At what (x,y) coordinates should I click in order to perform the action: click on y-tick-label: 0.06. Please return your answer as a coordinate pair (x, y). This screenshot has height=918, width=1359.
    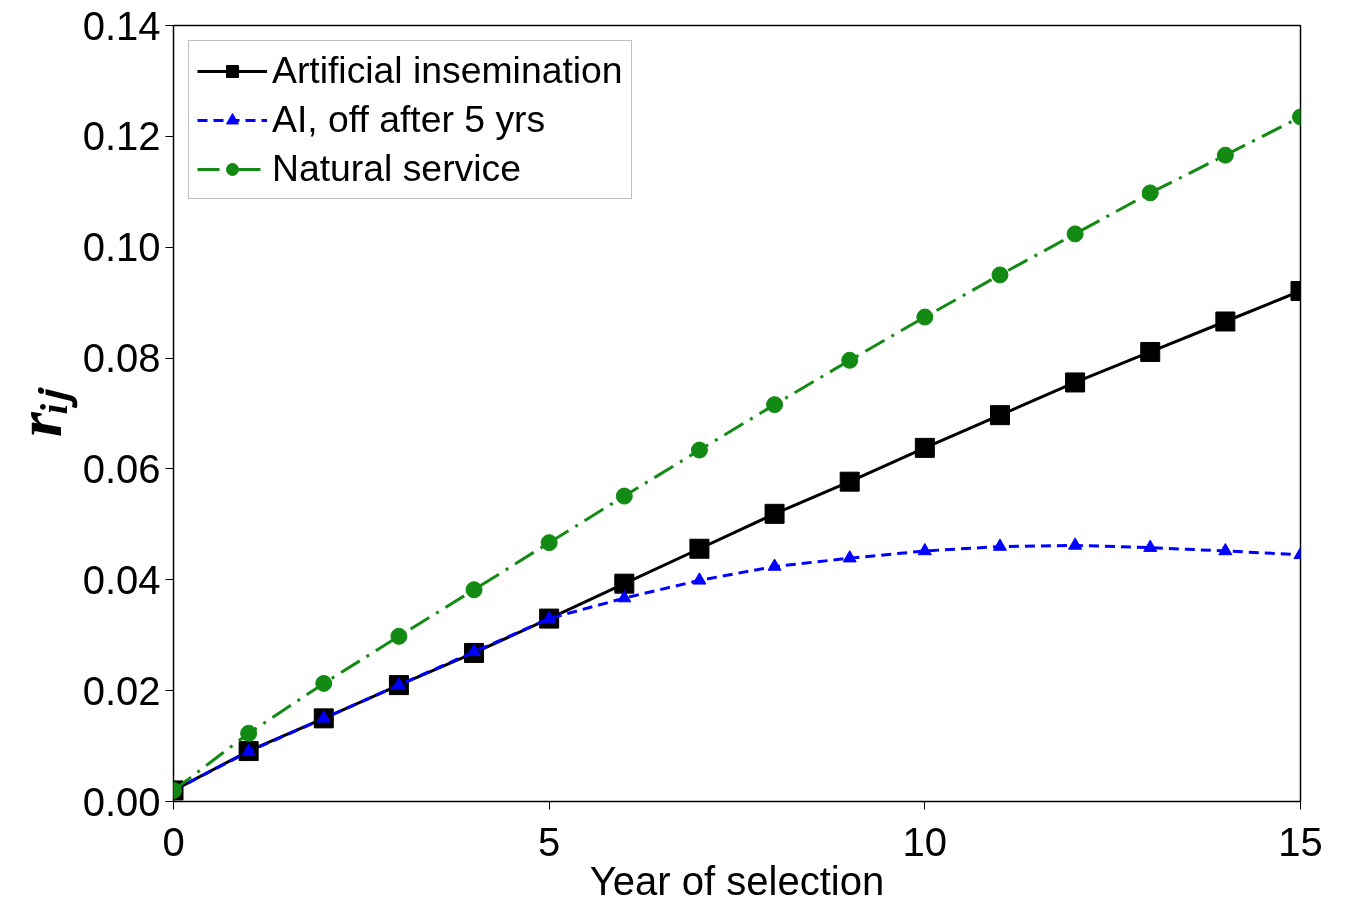
    Looking at the image, I should click on (121, 468).